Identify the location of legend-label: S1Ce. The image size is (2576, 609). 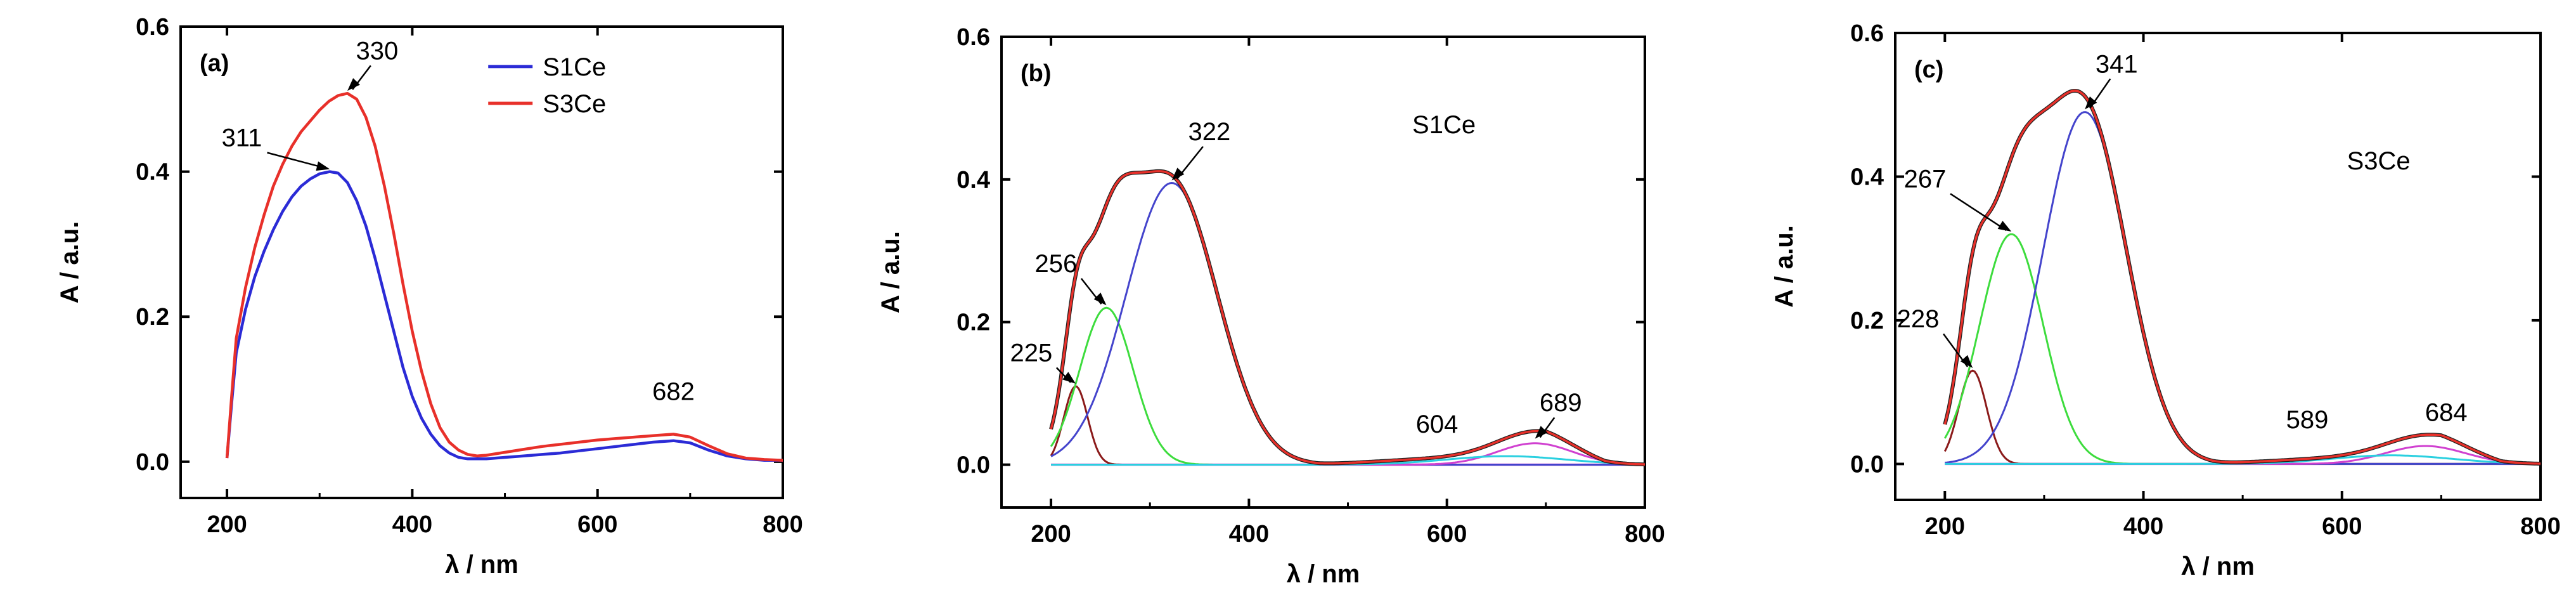
(574, 67).